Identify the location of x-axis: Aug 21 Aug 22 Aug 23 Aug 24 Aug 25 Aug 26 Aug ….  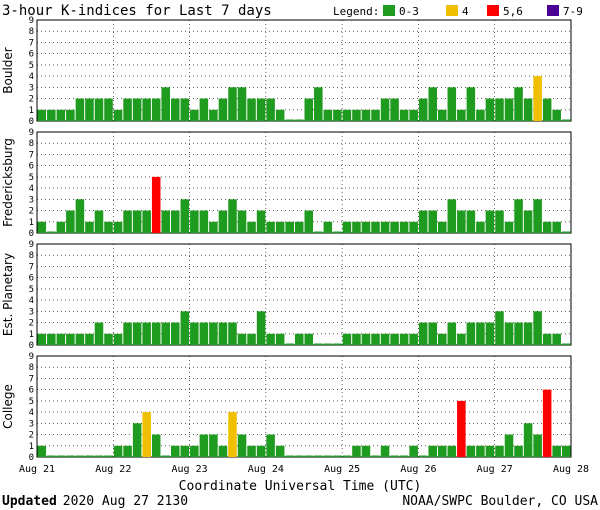
(304, 469).